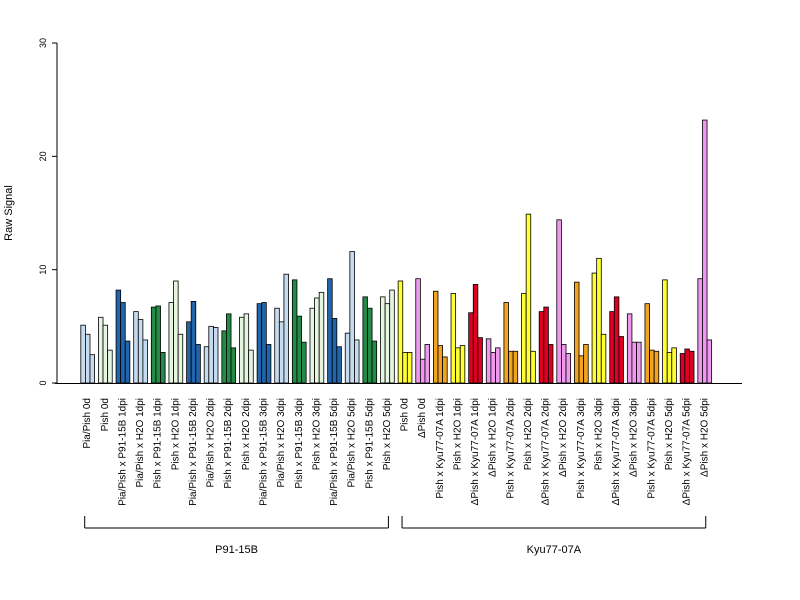 This screenshot has height=600, width=800. What do you see at coordinates (334, 452) in the screenshot?
I see `x-tick-label: Pia/Pish x P91-15B 5dpi` at bounding box center [334, 452].